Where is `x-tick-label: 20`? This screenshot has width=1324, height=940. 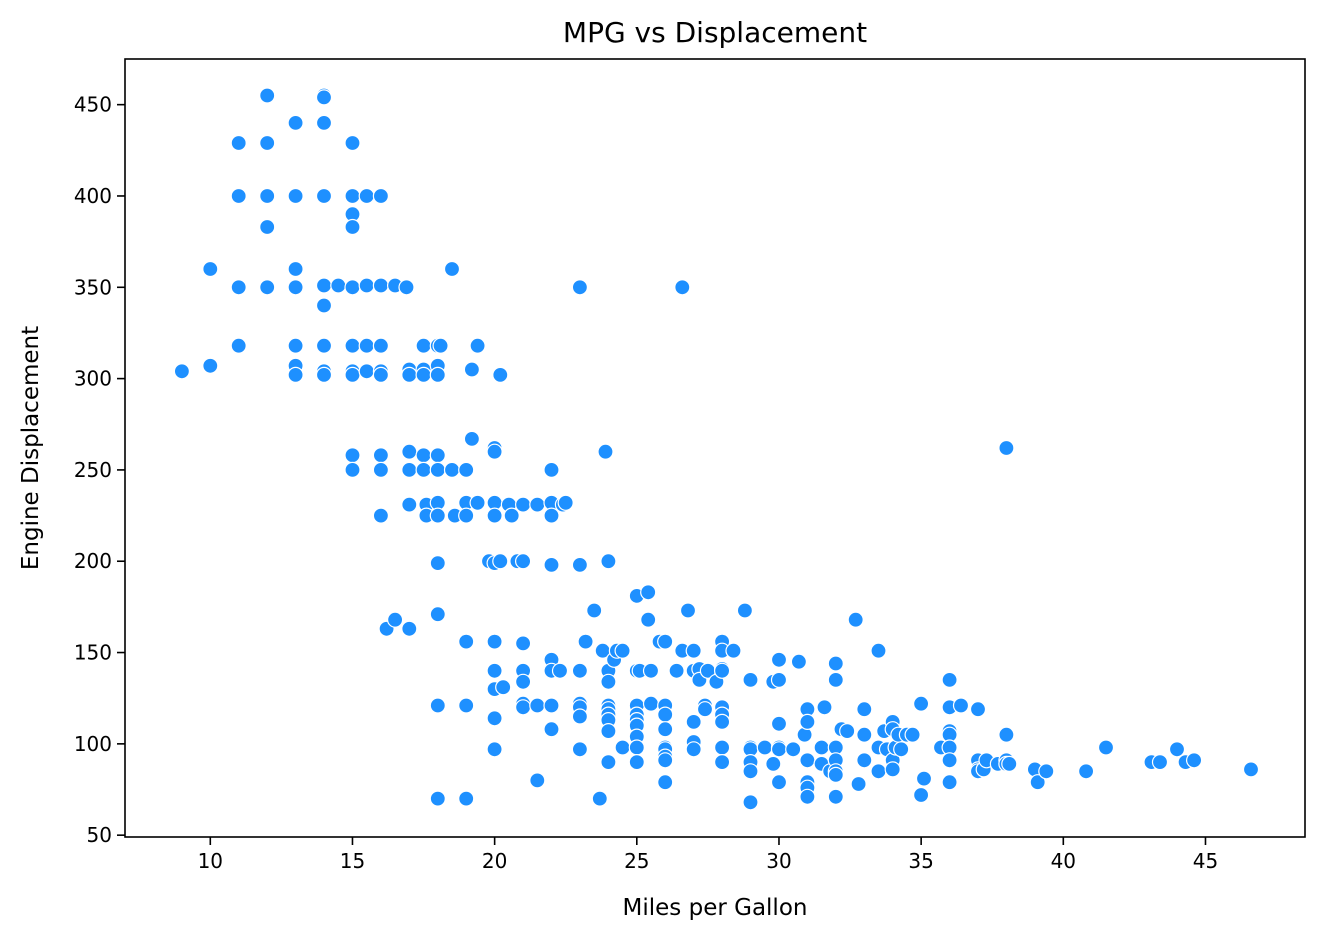 x-tick-label: 20 is located at coordinates (494, 861).